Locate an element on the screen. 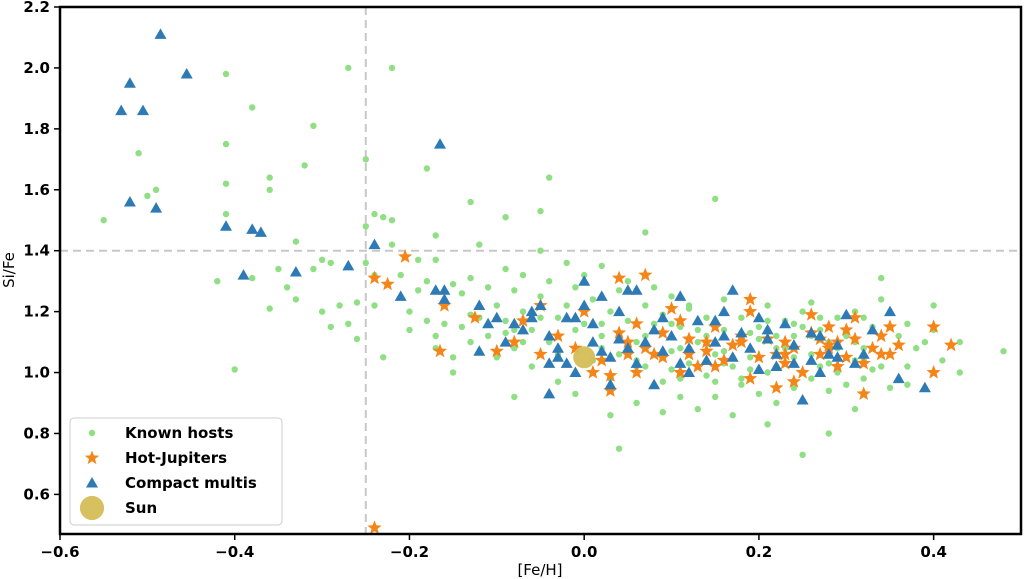 The width and height of the screenshot is (1024, 579). y-tick-label: 1.0 is located at coordinates (36, 373).